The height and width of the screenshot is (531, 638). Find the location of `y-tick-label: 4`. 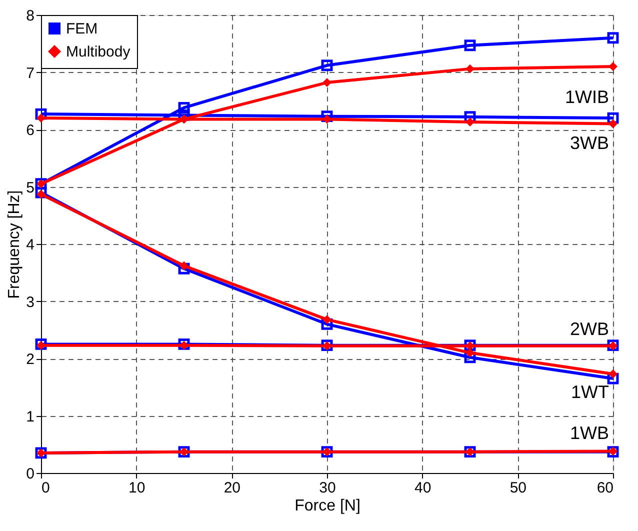

y-tick-label: 4 is located at coordinates (30, 245).